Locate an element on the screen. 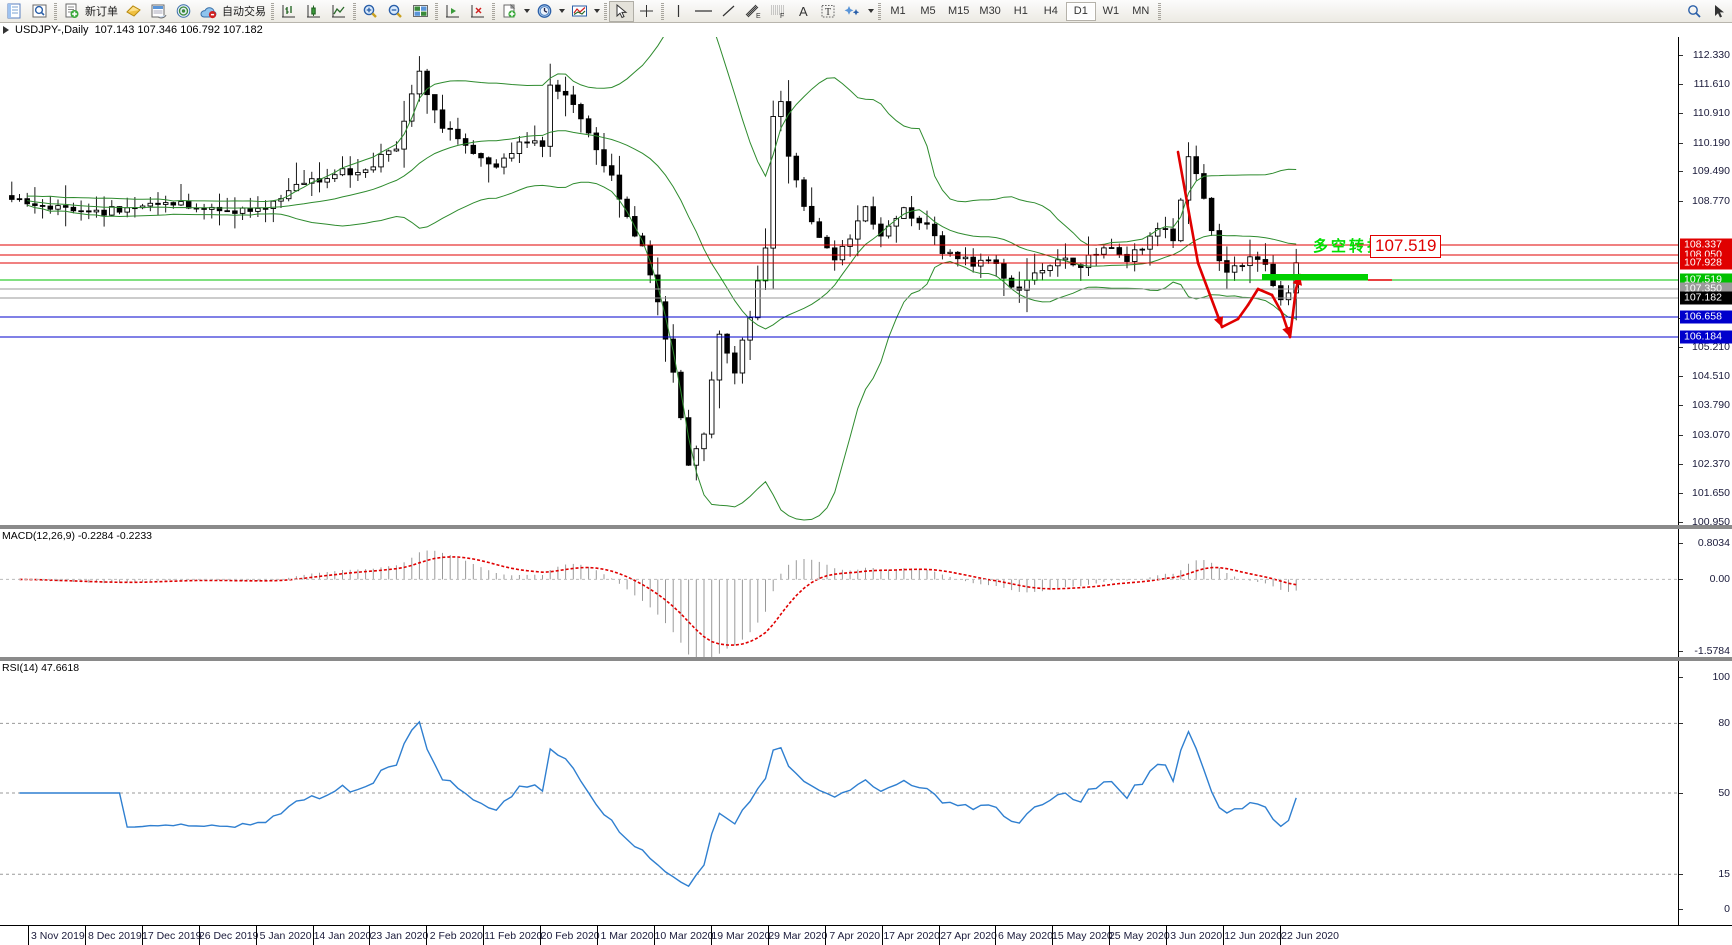 This screenshot has height=945, width=1732. magnifier-icon is located at coordinates (1694, 11).